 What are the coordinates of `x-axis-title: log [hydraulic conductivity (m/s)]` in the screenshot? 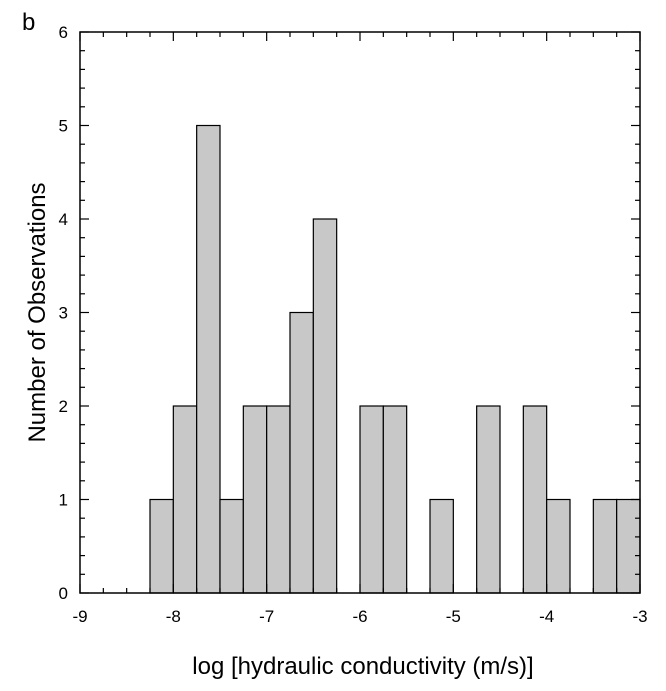 It's located at (362, 666).